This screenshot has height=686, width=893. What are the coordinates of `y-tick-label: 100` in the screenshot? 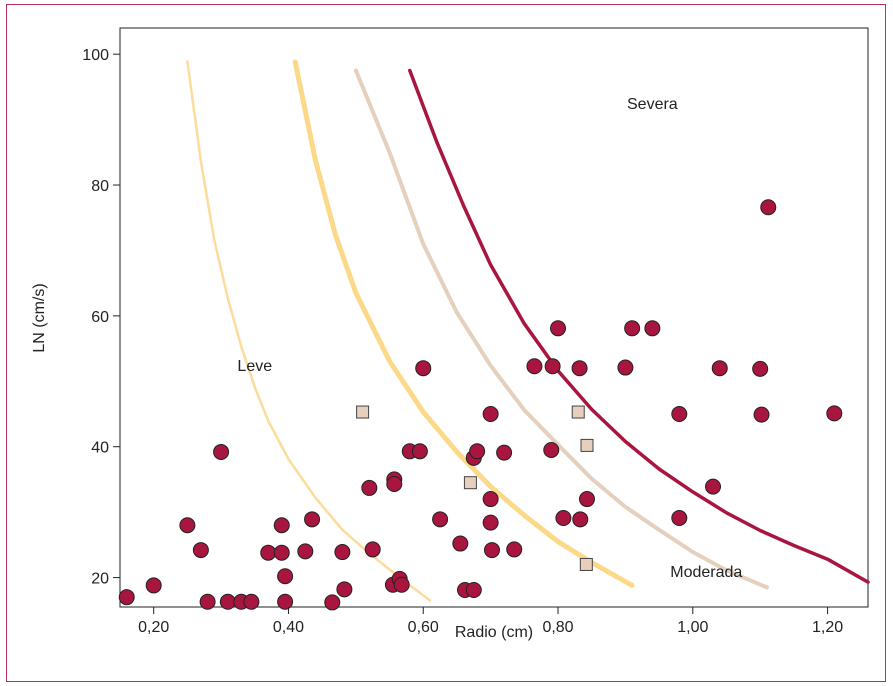 It's located at (95, 55).